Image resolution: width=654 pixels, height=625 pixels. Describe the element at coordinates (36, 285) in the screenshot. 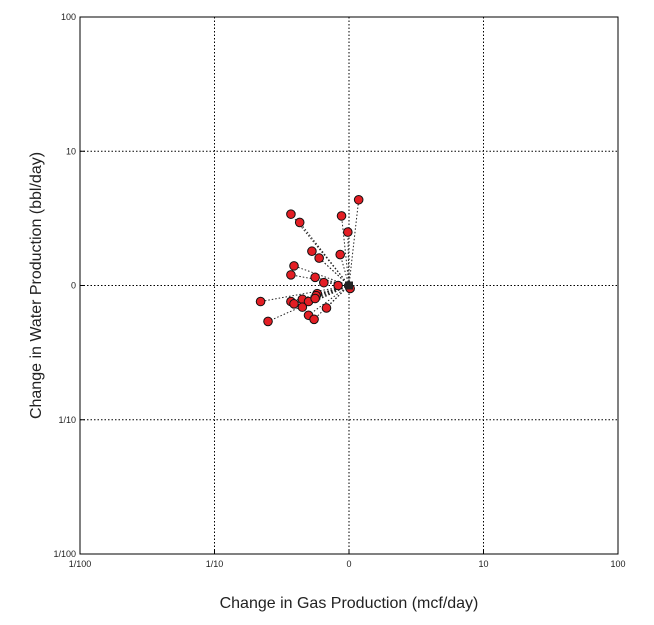

I see `y-axis-title: Change in Water Production (bbl/day)` at that location.